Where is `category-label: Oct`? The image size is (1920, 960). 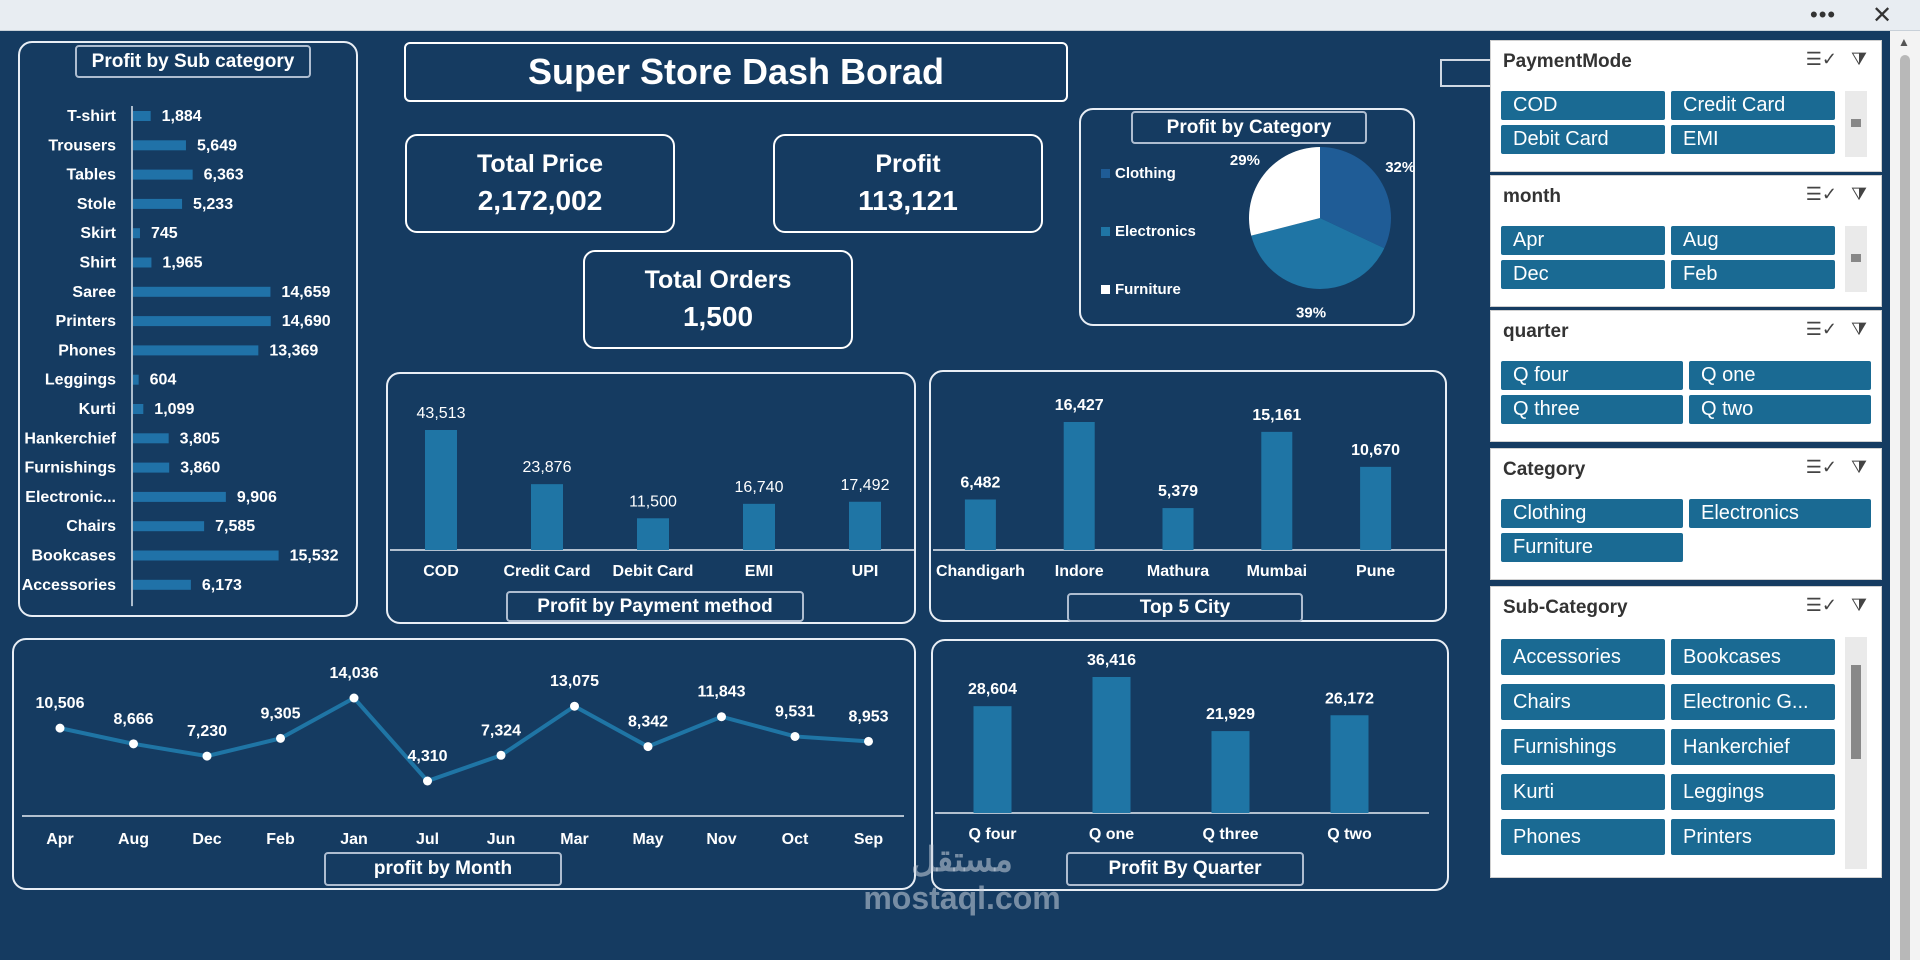
category-label: Oct is located at coordinates (795, 839).